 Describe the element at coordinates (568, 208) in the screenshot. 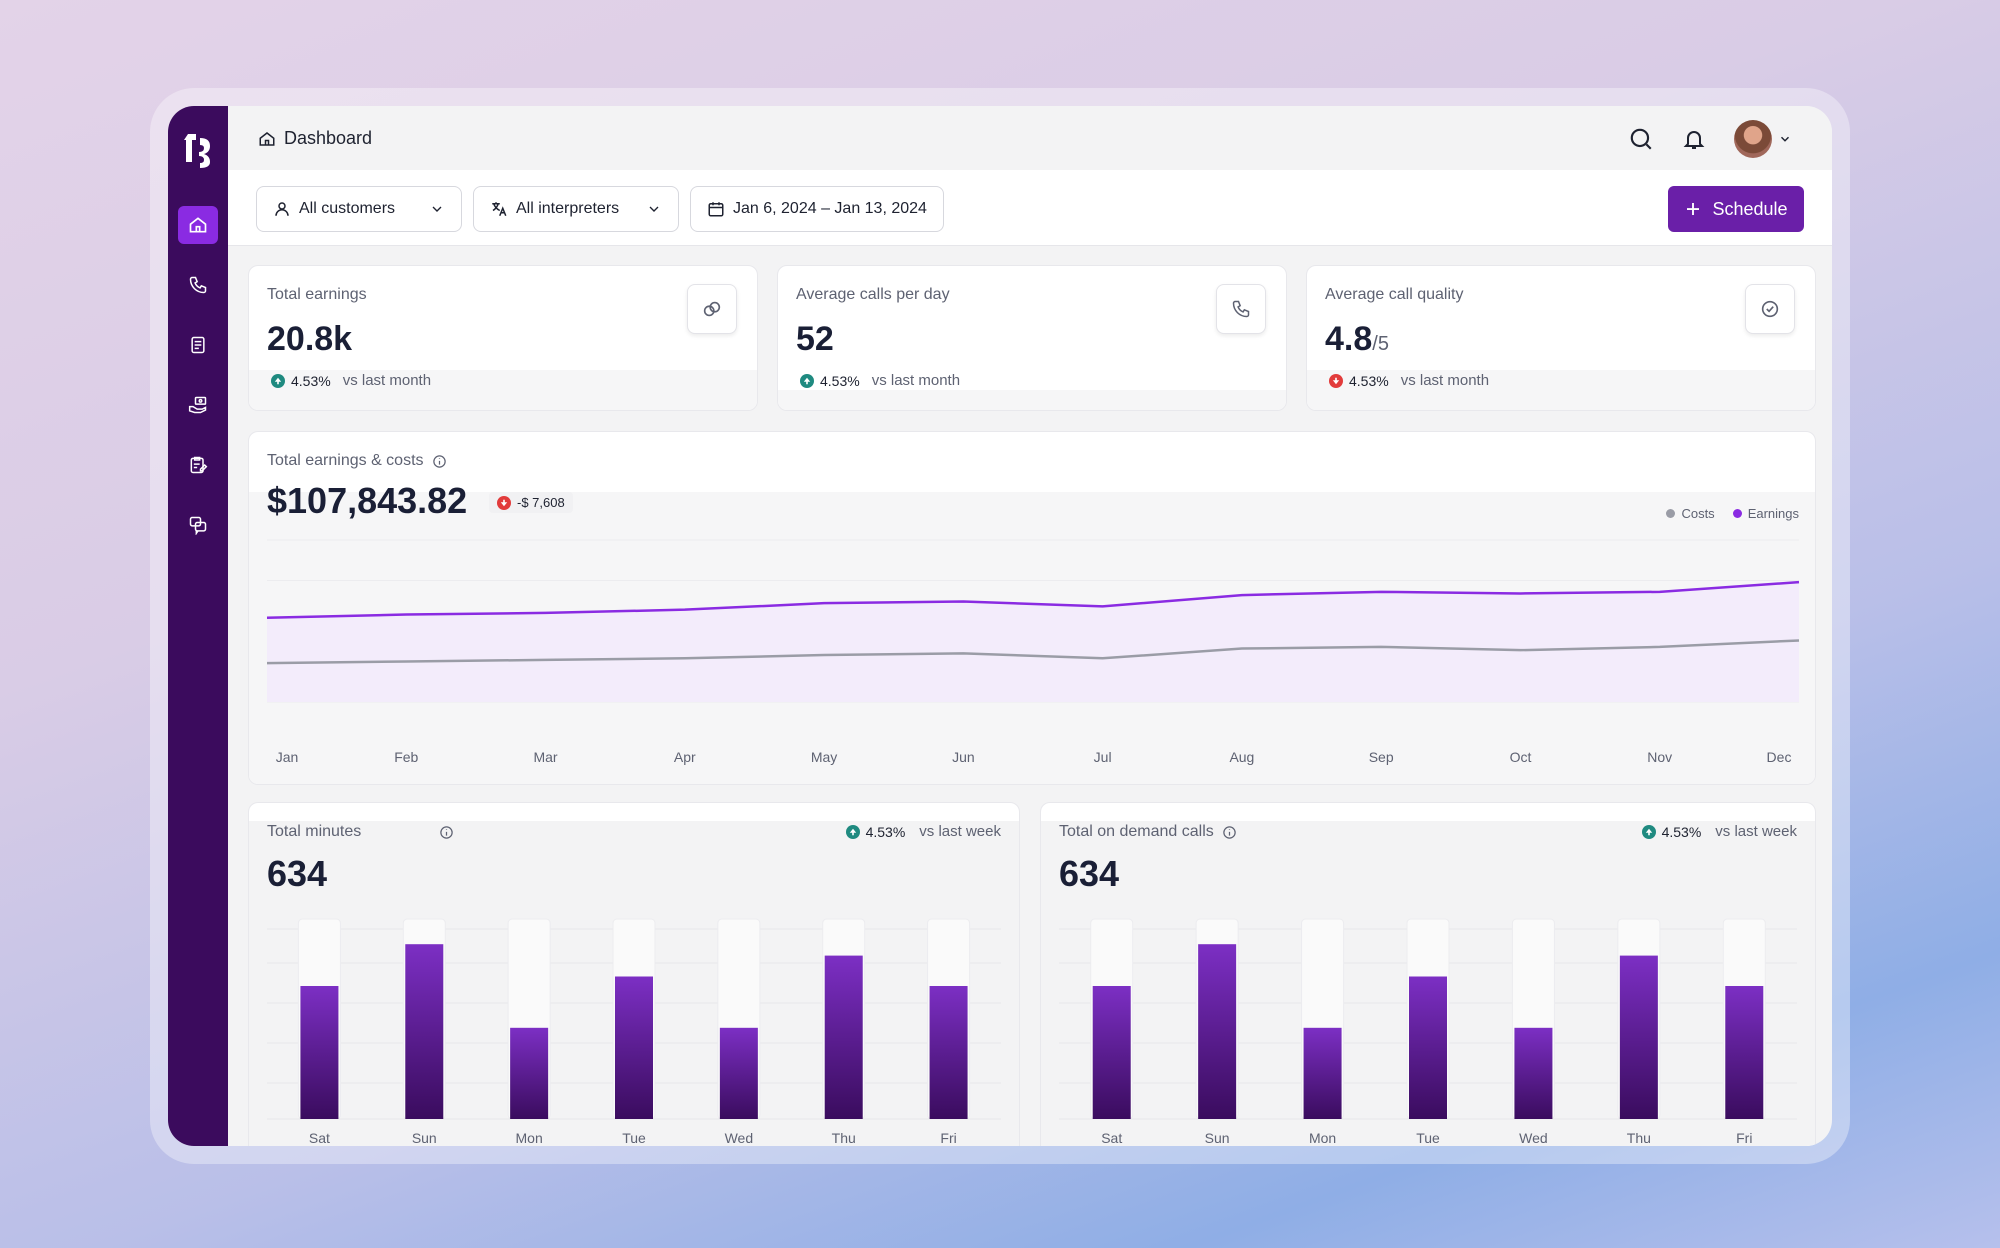

I see `interpreters-filter-label: All interpreters` at that location.